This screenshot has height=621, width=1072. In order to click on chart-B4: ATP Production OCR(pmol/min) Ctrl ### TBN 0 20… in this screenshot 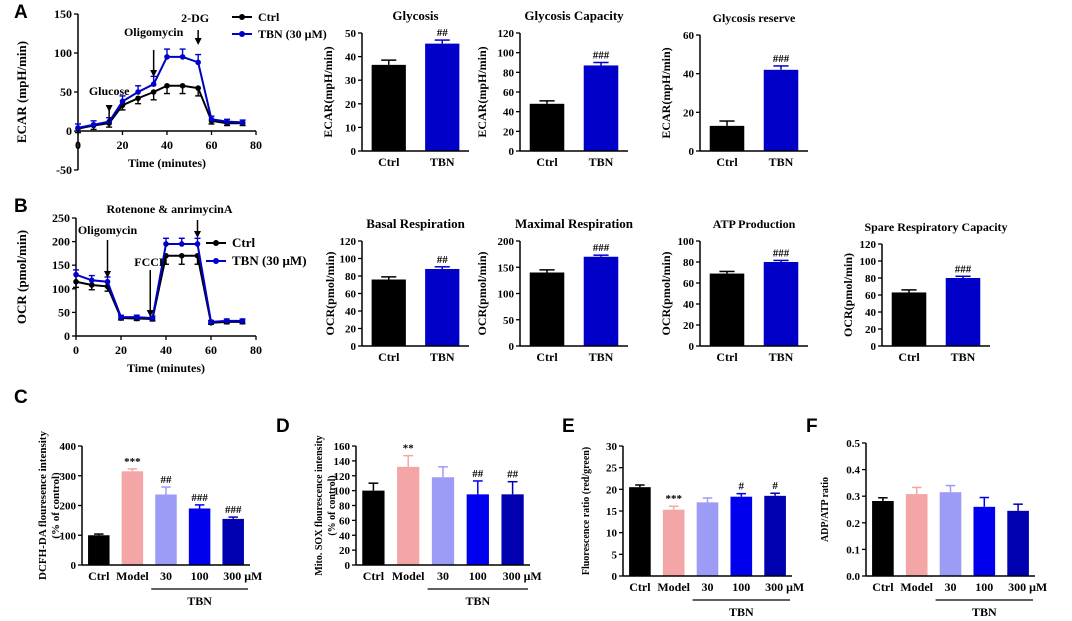, I will do `click(733, 290)`.